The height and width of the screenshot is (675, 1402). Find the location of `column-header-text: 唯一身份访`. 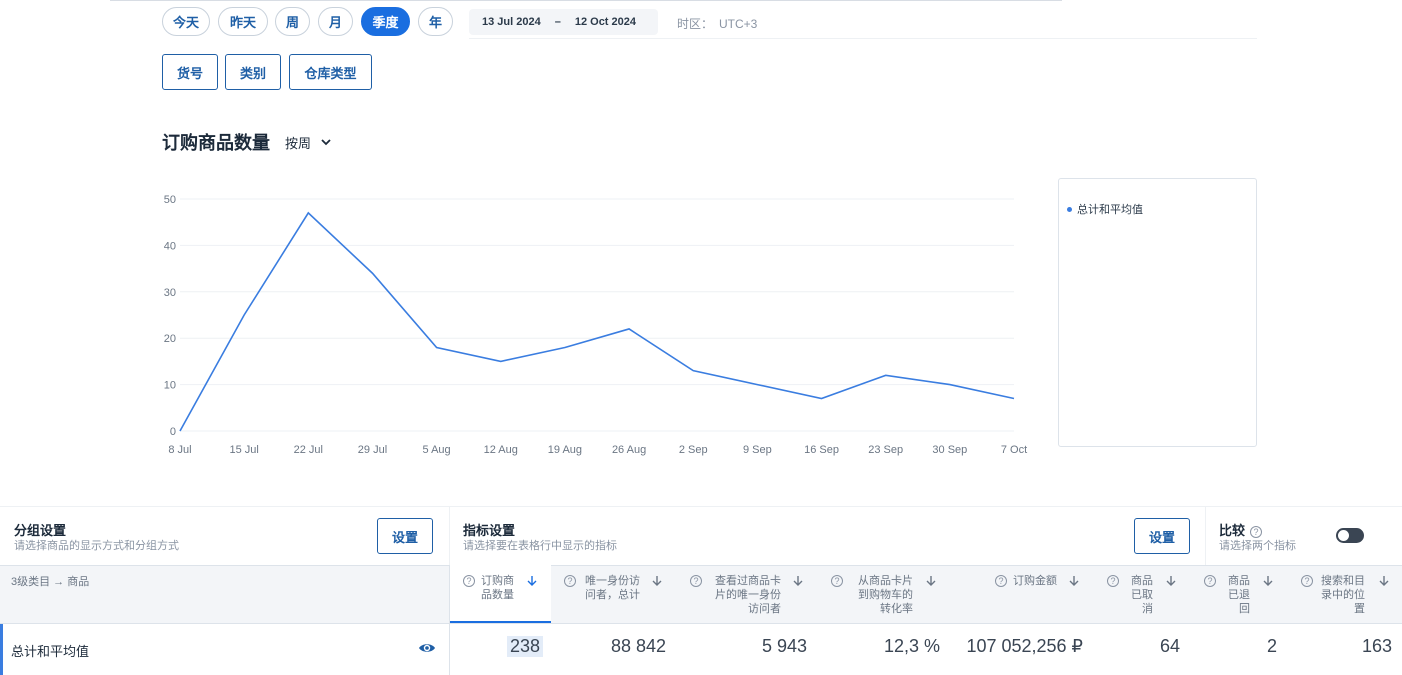

column-header-text: 唯一身份访 is located at coordinates (612, 581).